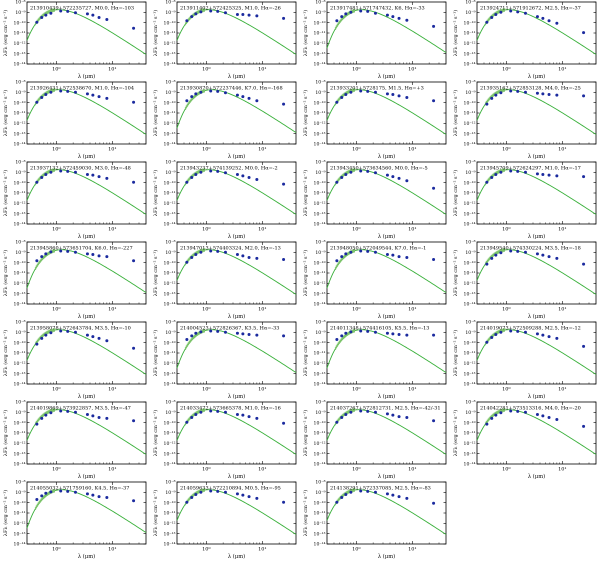 Image resolution: width=600 pixels, height=564 pixels. Describe the element at coordinates (80, 409) in the screenshot. I see `panel-title: 214019869+573922857, M3.5, Hα=-47` at that location.